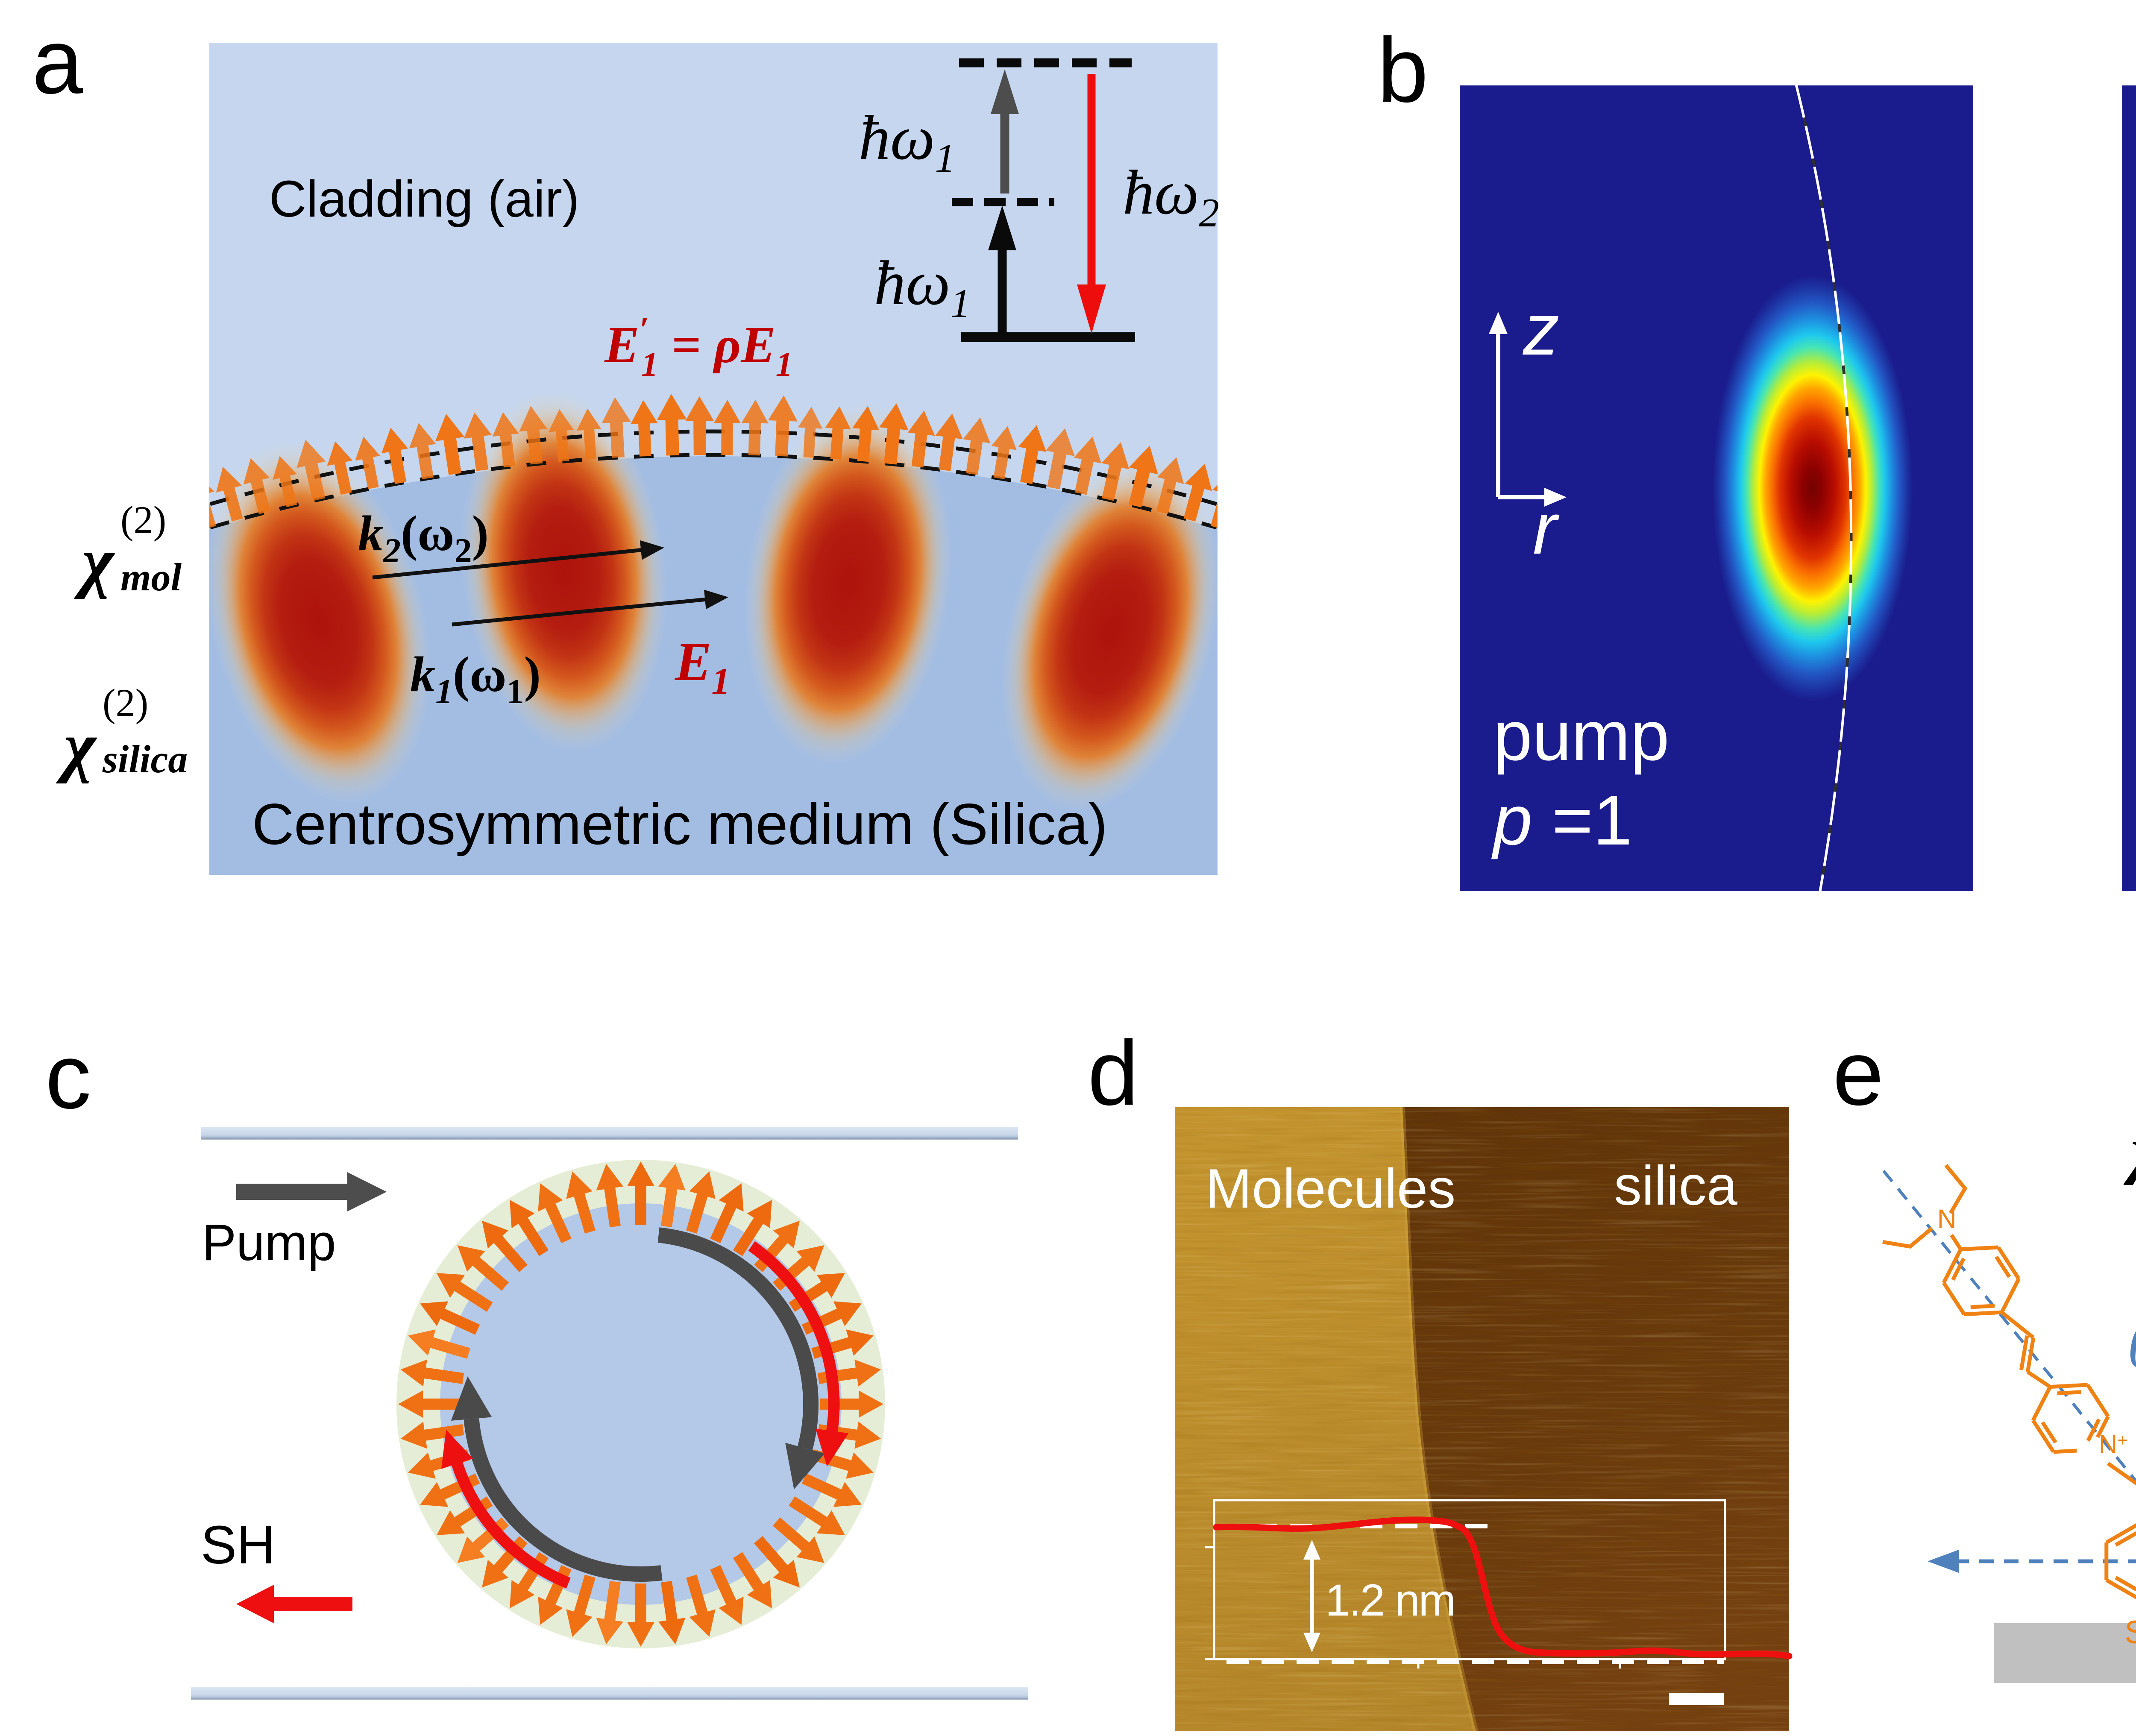 The image size is (2136, 1736). Describe the element at coordinates (151, 577) in the screenshot. I see `svg-text: mol` at that location.